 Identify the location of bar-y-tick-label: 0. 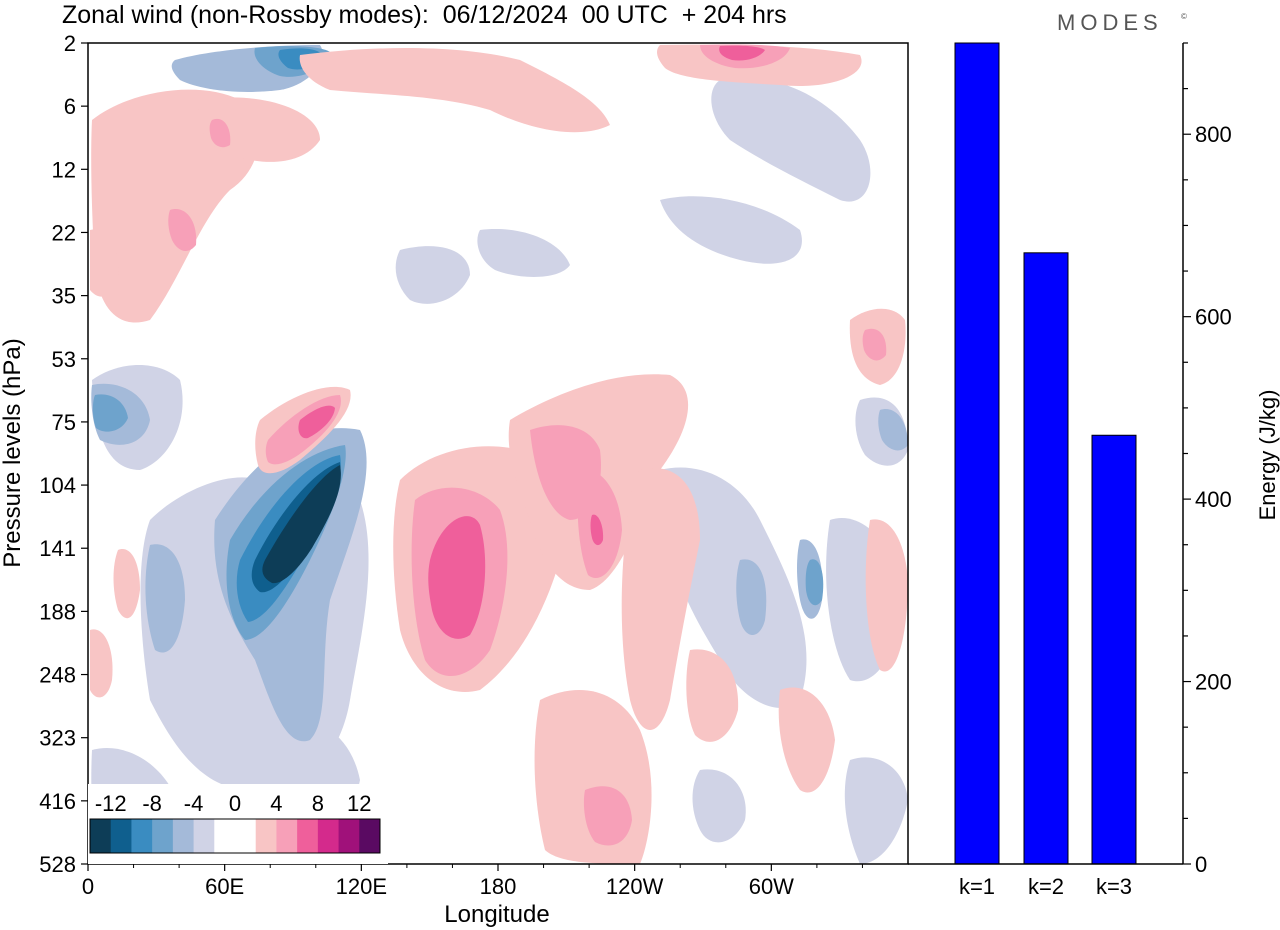
(1201, 864).